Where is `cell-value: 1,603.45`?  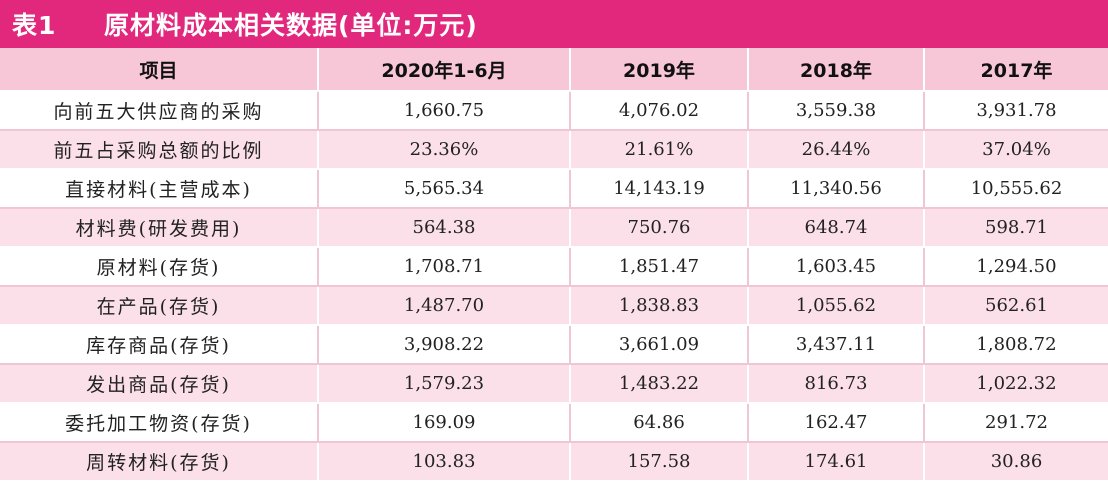
cell-value: 1,603.45 is located at coordinates (836, 267).